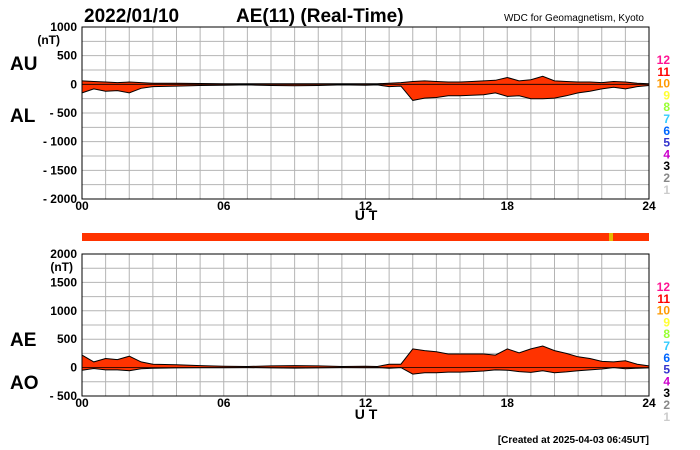 This screenshot has width=700, height=450. Describe the element at coordinates (73, 368) in the screenshot. I see `ae-ao-y-tick-label: 0` at that location.